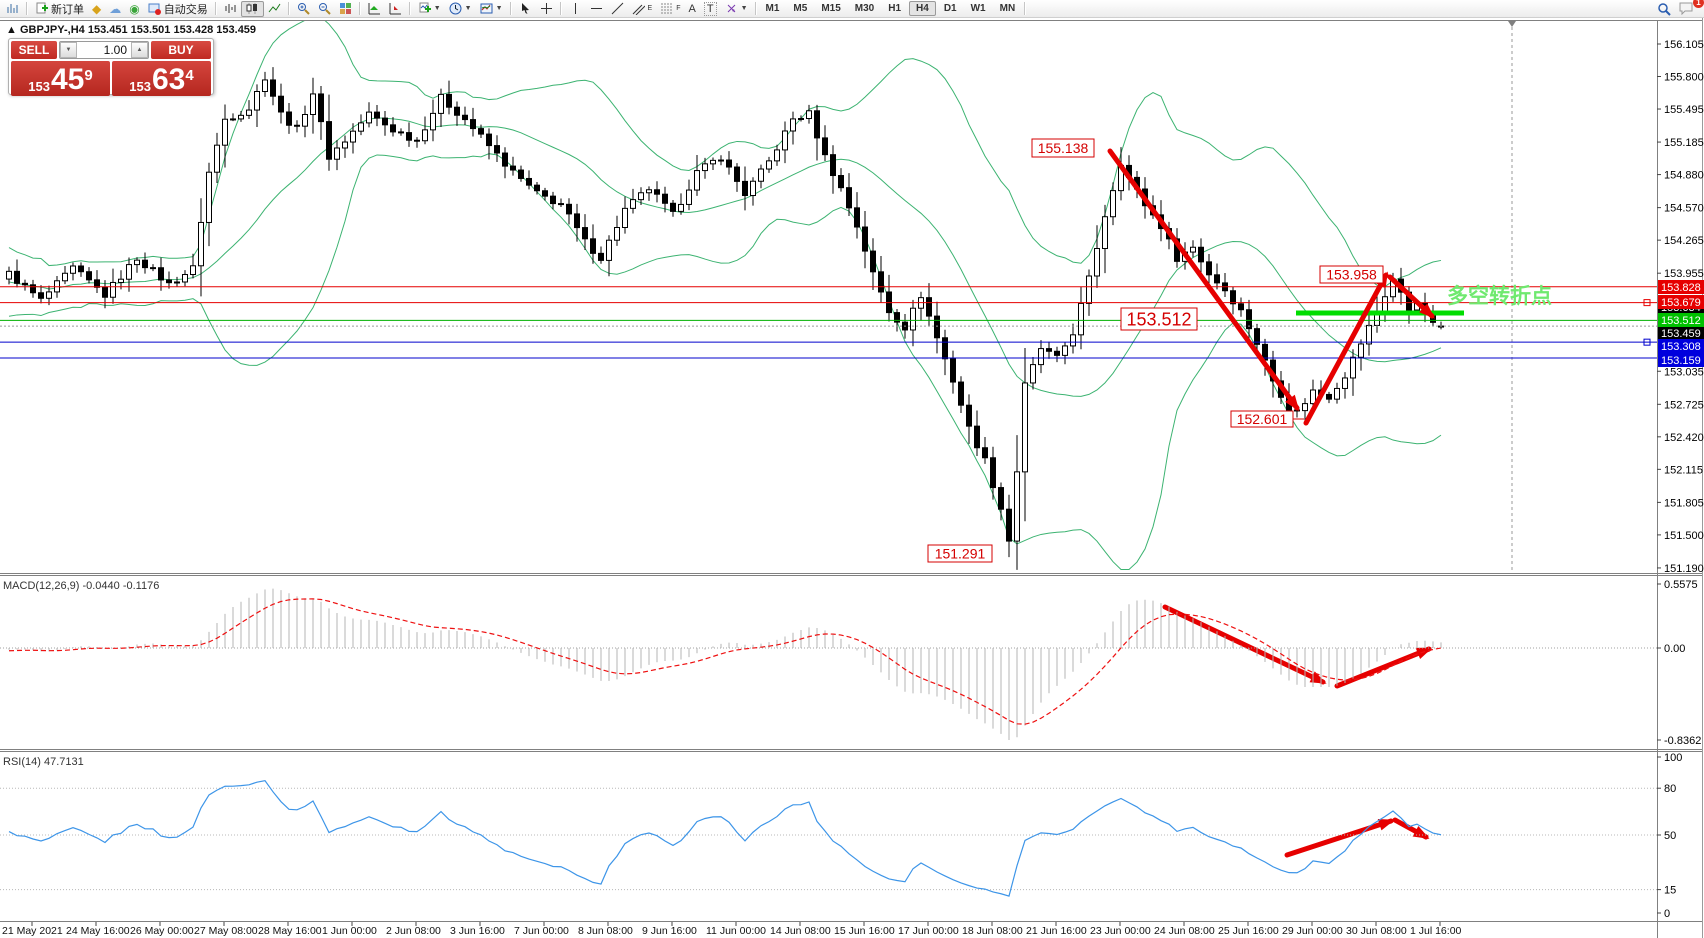 This screenshot has width=1704, height=938. What do you see at coordinates (429, 9) in the screenshot?
I see `indicators-button: ▼` at bounding box center [429, 9].